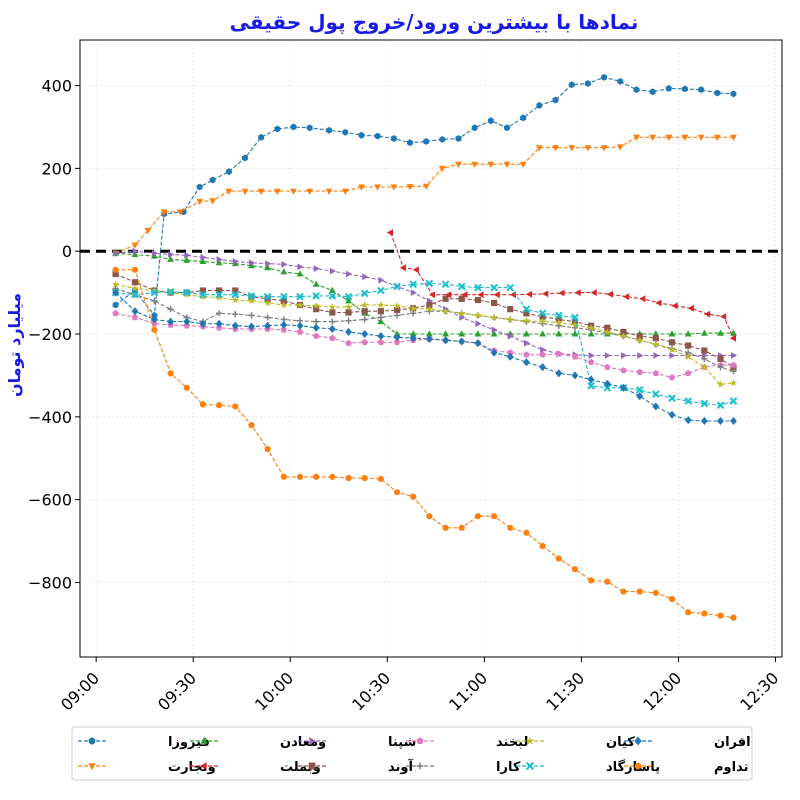  I want to click on legend-label: آوند, so click(400, 766).